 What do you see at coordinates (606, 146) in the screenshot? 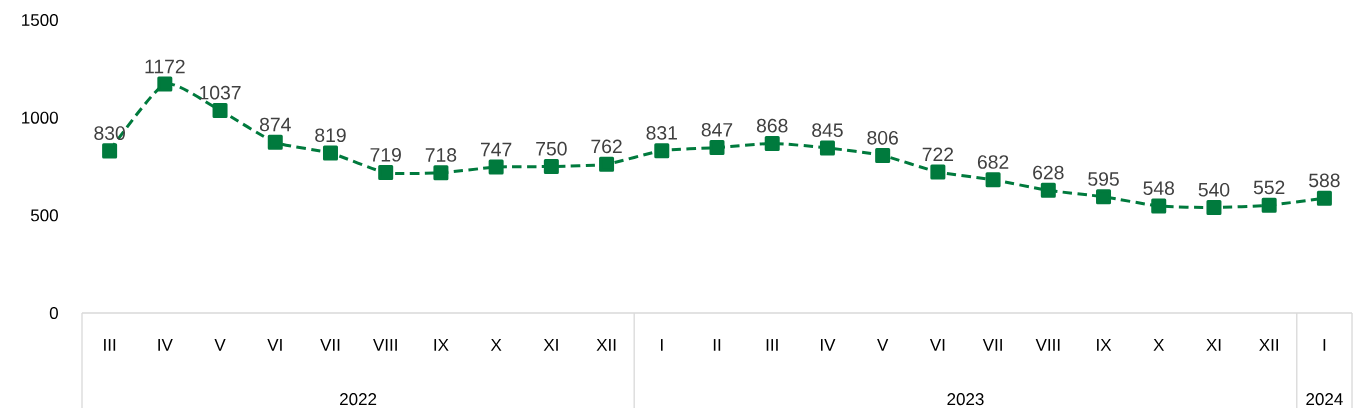
I see `data-label: 762` at bounding box center [606, 146].